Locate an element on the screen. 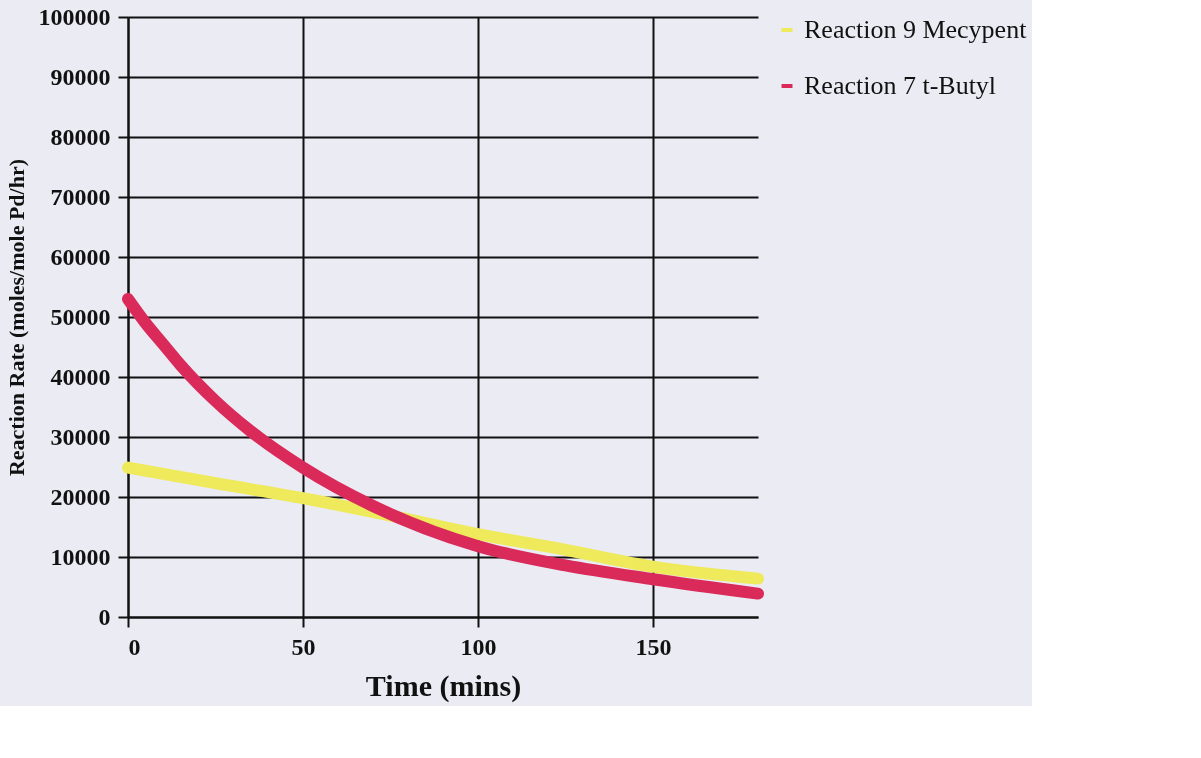 This screenshot has height=758, width=1201. y-tick-label: 80000 is located at coordinates (80, 136).